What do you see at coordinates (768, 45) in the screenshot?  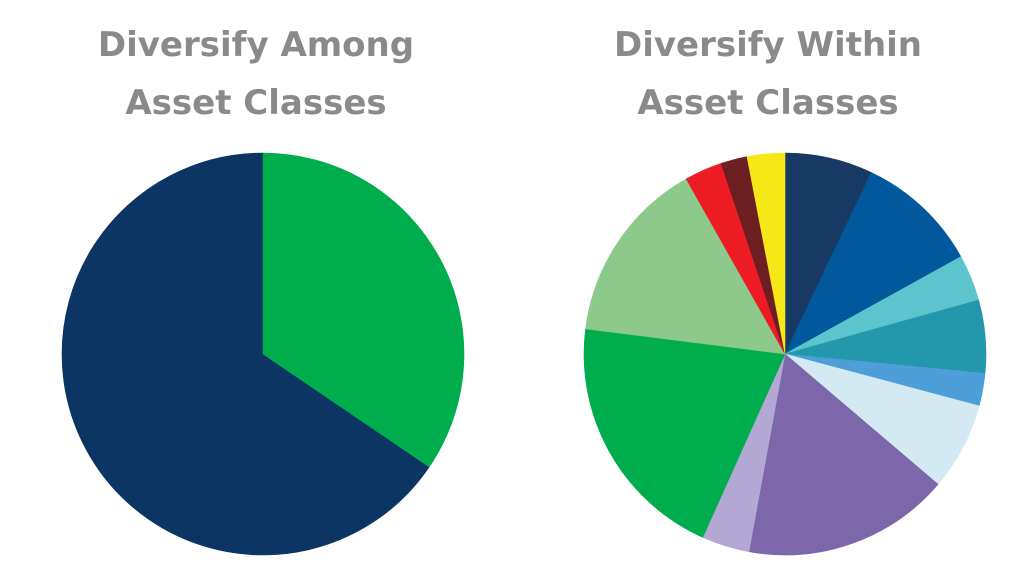 I see `chart-title-line-1: Diversify Within` at bounding box center [768, 45].